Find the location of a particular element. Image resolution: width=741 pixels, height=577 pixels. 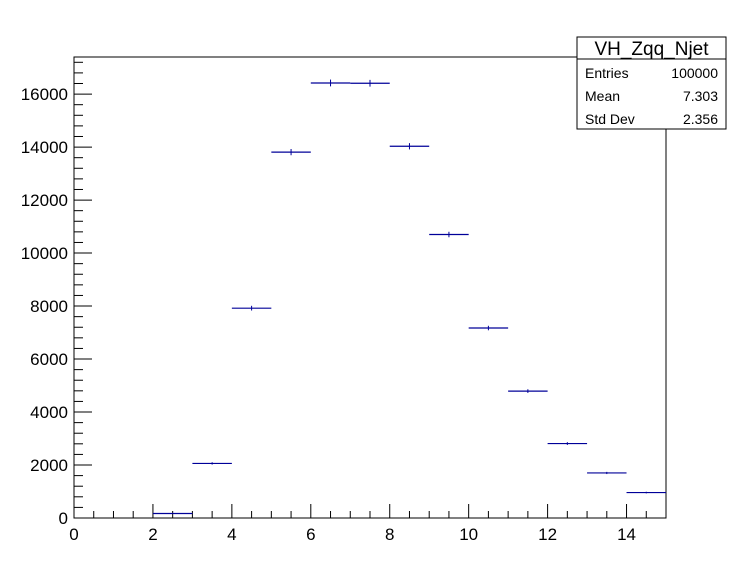

x-tick-label: 6 is located at coordinates (310, 534).